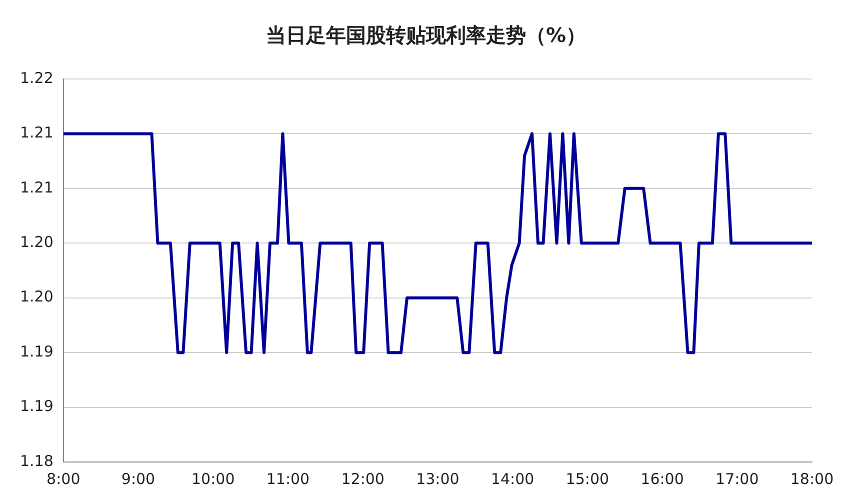  Describe the element at coordinates (213, 479) in the screenshot. I see `x-tick-label: 10:00` at that location.